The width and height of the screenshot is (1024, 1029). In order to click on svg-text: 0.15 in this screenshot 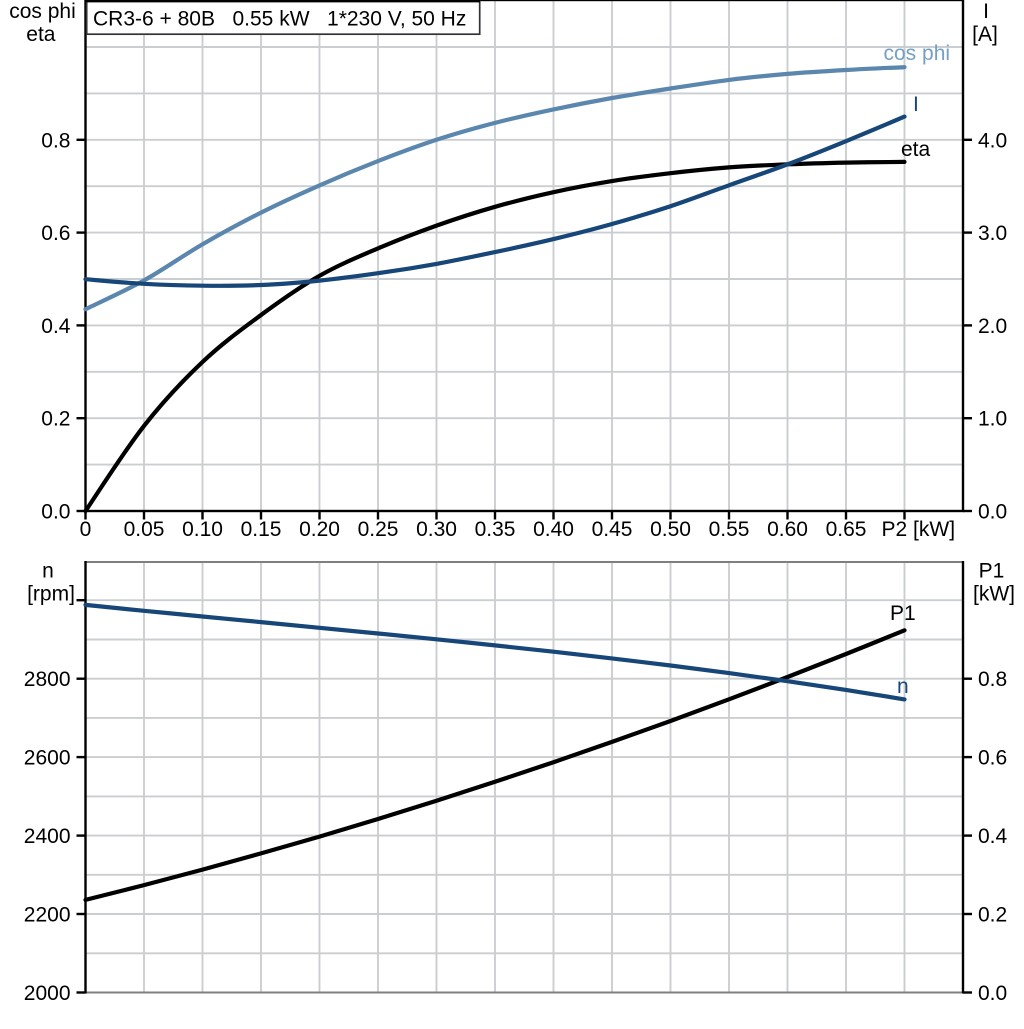, I will do `click(261, 529)`.